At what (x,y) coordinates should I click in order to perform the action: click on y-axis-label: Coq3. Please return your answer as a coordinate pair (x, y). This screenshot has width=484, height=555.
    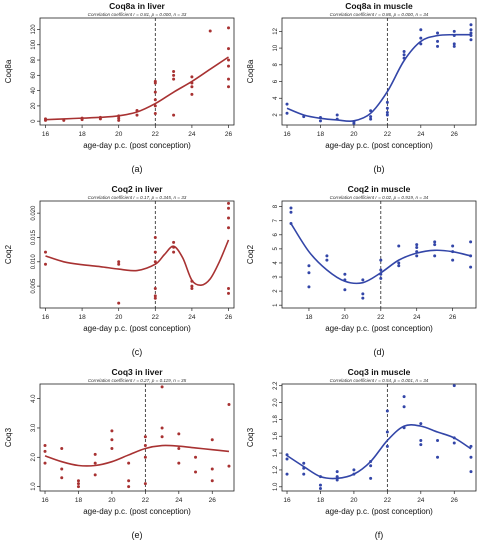
    Looking at the image, I should click on (250, 437).